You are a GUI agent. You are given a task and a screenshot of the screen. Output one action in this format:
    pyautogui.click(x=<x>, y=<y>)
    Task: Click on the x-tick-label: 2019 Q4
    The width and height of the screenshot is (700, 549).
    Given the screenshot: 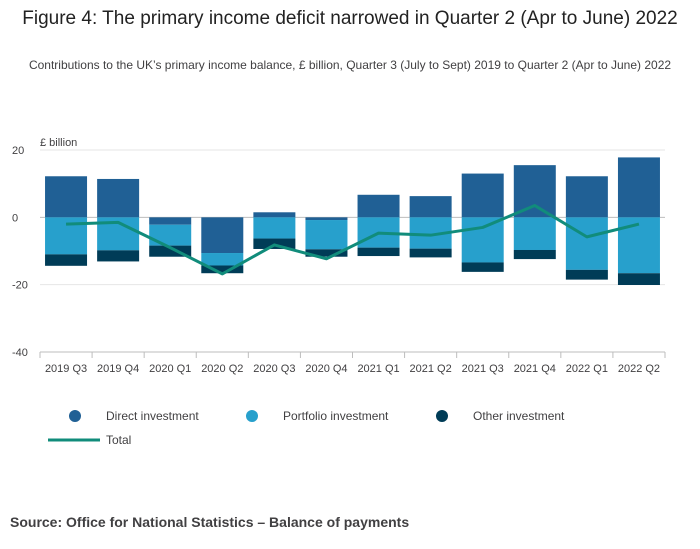 What is the action you would take?
    pyautogui.click(x=118, y=369)
    